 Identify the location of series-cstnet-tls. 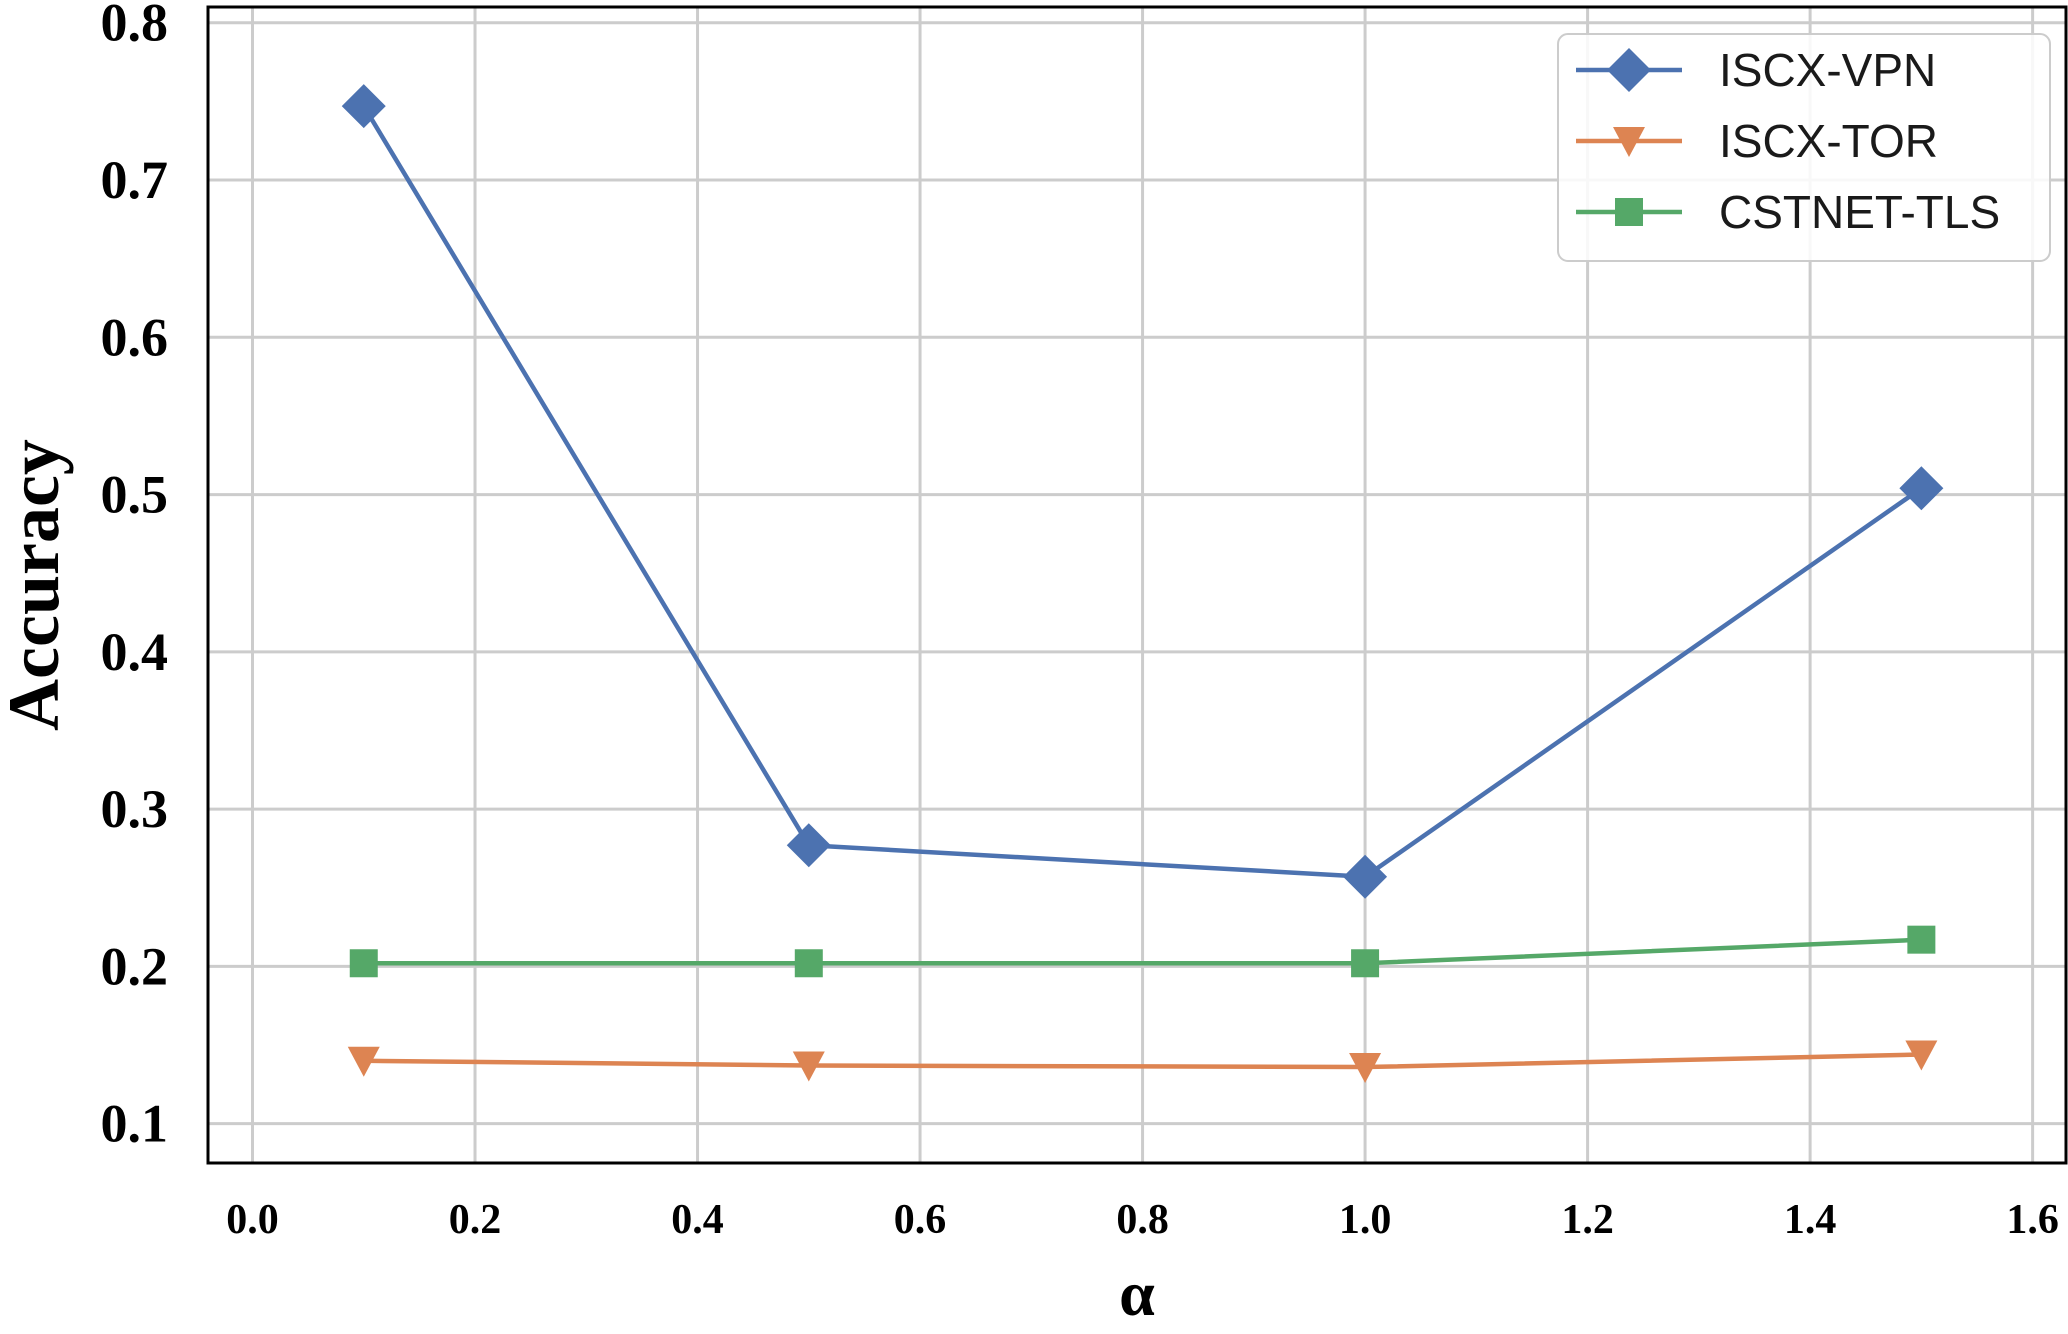
(1142, 951).